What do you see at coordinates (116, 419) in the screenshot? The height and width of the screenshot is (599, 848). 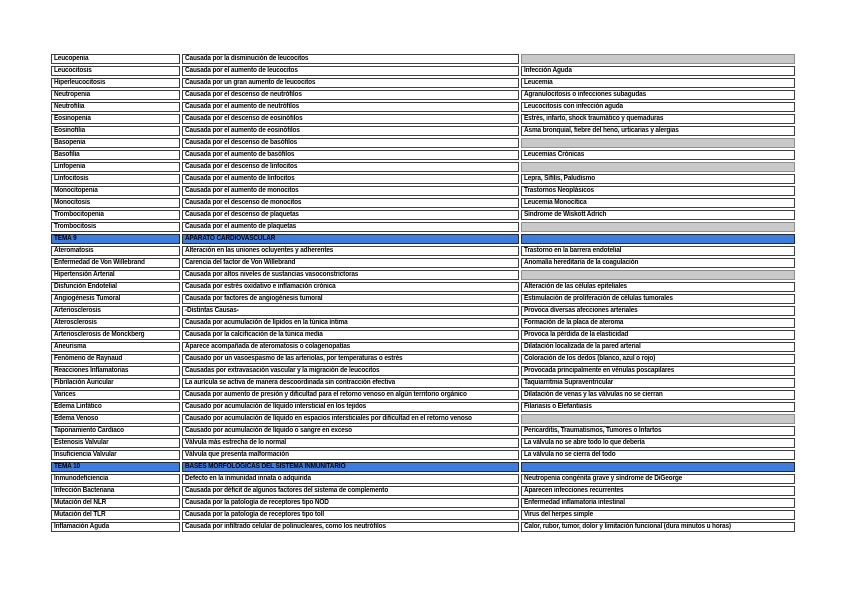 I see `term-cell: Edema Venoso` at bounding box center [116, 419].